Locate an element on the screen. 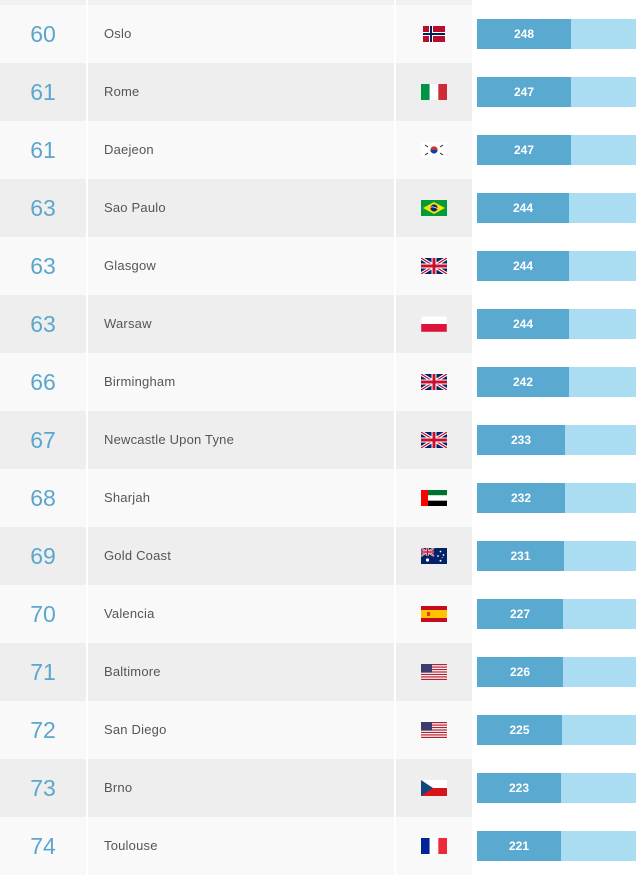  score-value: 242 is located at coordinates (523, 382).